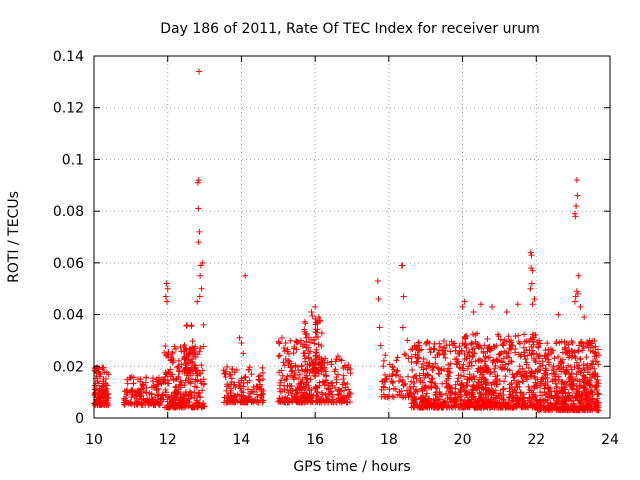 This screenshot has height=480, width=640. What do you see at coordinates (68, 367) in the screenshot?
I see `y-tick-label: 0.02` at bounding box center [68, 367].